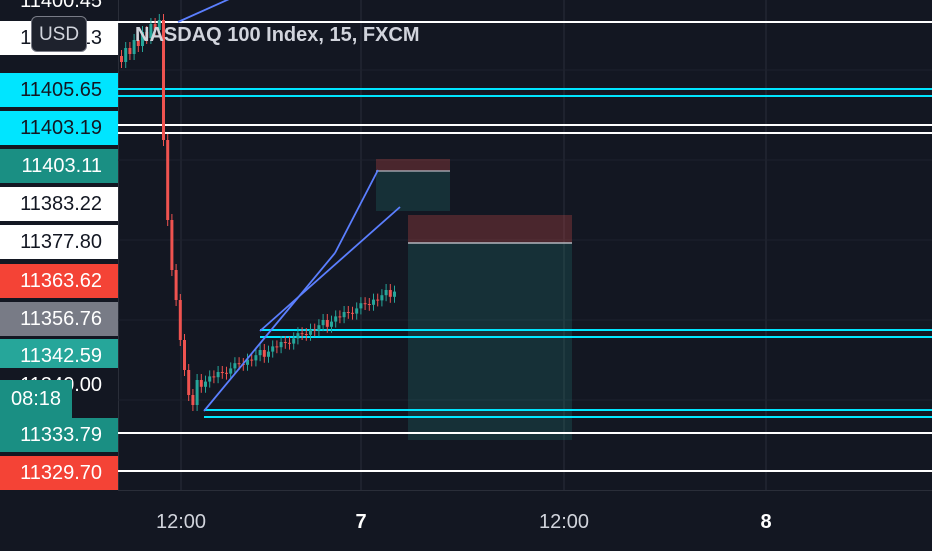 The height and width of the screenshot is (551, 932). What do you see at coordinates (490, 341) in the screenshot?
I see `take-profit-zone` at bounding box center [490, 341].